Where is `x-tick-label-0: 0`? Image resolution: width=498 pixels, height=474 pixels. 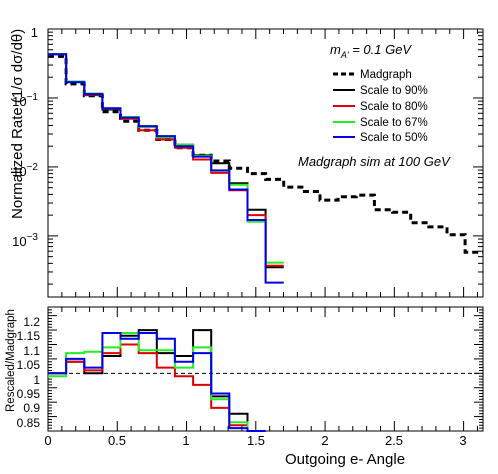
x-tick-label-0: 0 is located at coordinates (47, 440).